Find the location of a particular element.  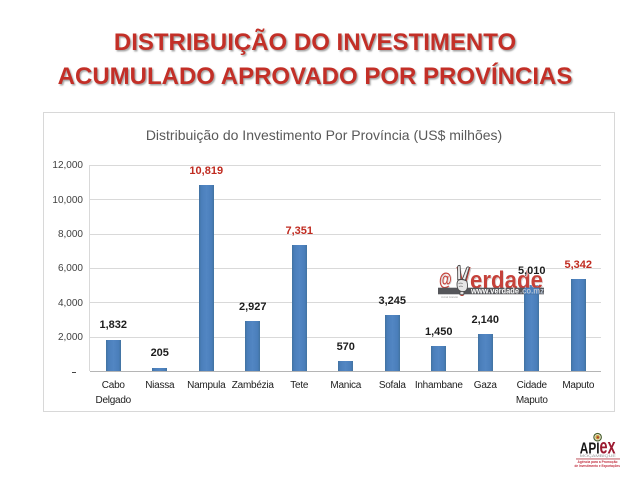

svg-text: ex is located at coordinates (608, 446).